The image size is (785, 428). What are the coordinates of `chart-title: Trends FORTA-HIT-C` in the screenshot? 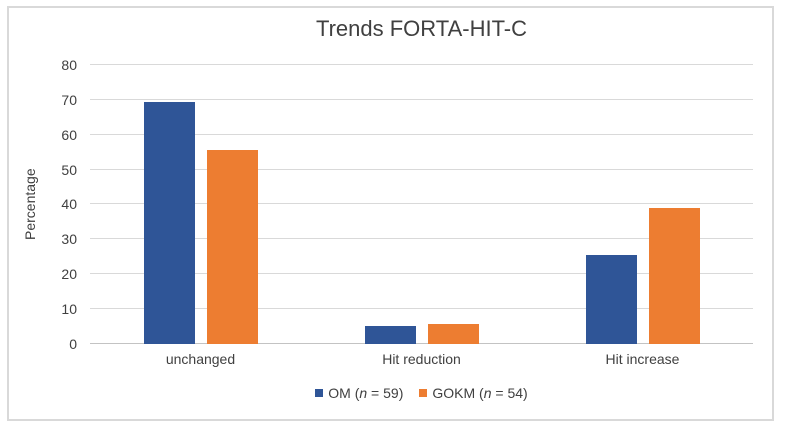 It's located at (421, 28).